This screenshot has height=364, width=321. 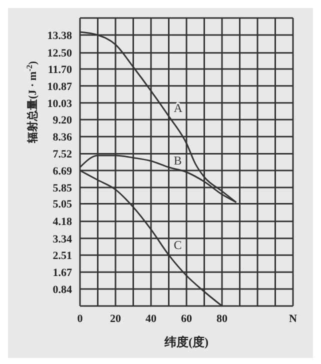 What do you see at coordinates (62, 290) in the screenshot?
I see `y-tick-label: 0.84` at bounding box center [62, 290].